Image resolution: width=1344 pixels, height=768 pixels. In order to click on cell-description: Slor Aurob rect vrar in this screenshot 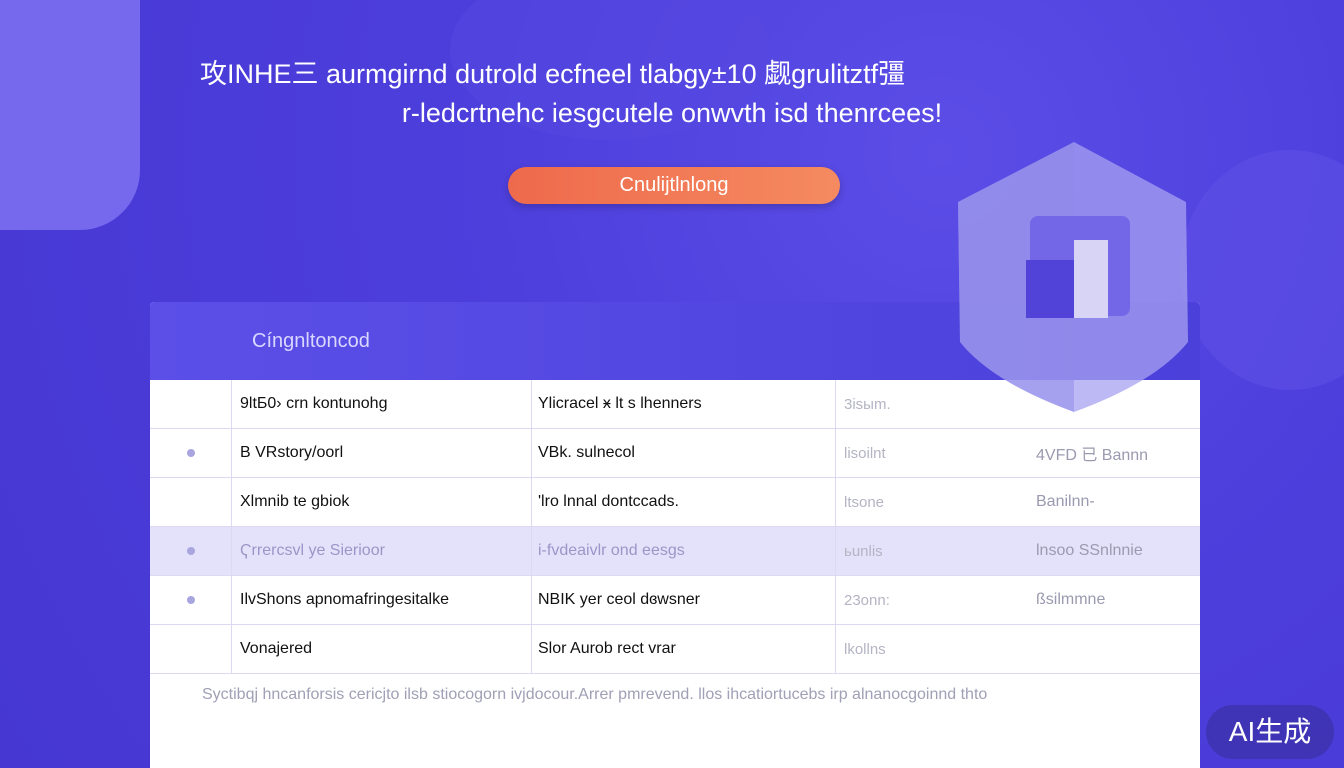, I will do `click(684, 649)`.